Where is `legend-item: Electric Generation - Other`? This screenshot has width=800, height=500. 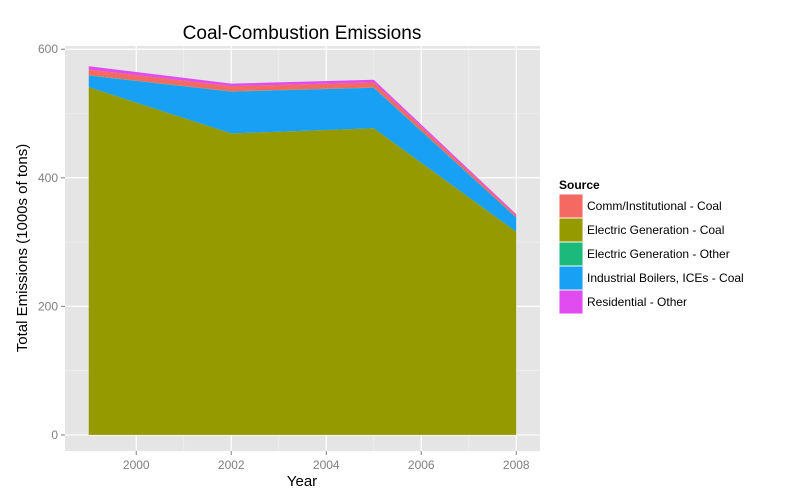
legend-item: Electric Generation - Other is located at coordinates (644, 254).